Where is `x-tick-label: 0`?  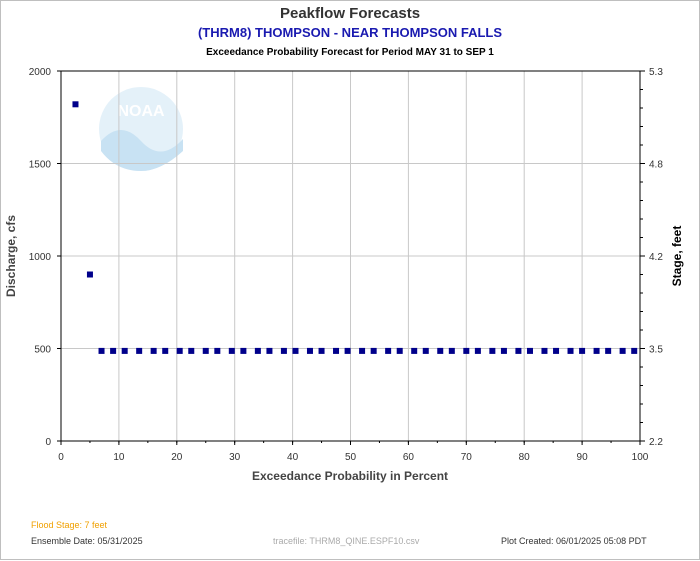 x-tick-label: 0 is located at coordinates (61, 457).